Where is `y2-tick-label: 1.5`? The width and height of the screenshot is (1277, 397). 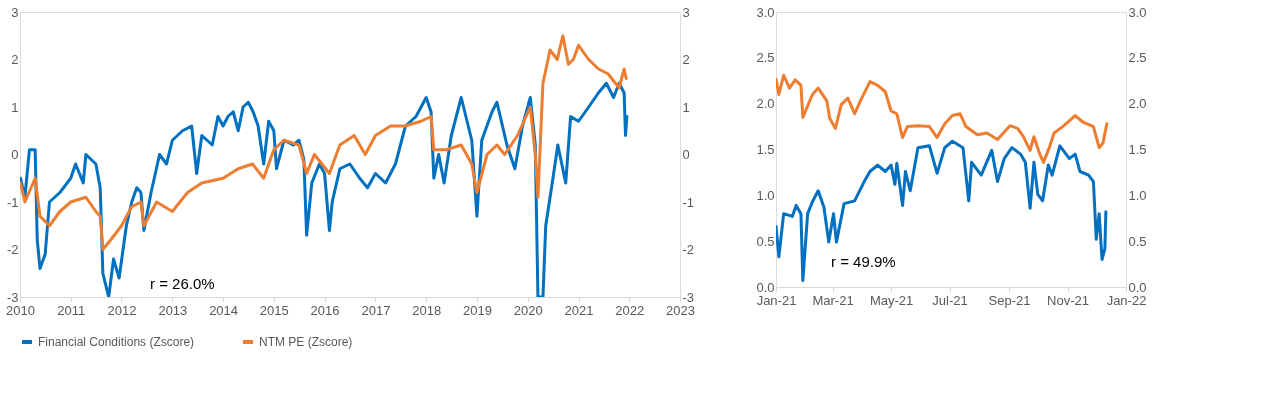
y2-tick-label: 1.5 is located at coordinates (1137, 149).